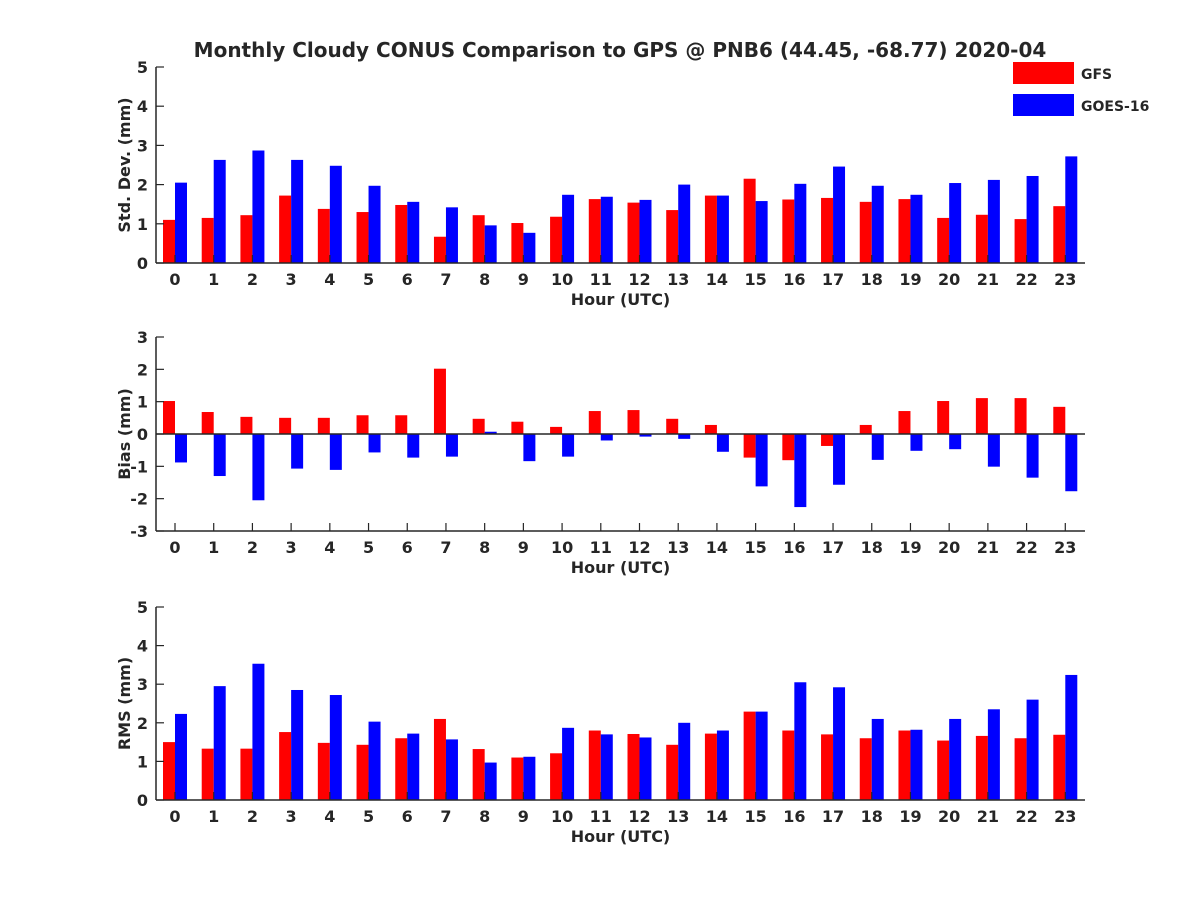  Describe the element at coordinates (142, 369) in the screenshot. I see `y-tick-label: 2` at that location.